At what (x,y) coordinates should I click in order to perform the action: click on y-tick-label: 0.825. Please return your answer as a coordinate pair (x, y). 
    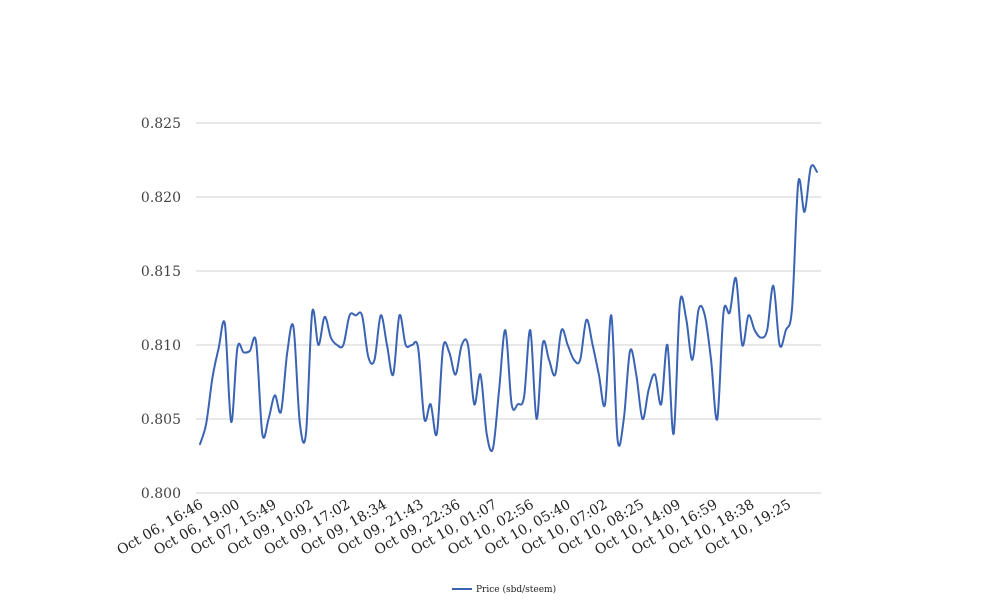
    Looking at the image, I should click on (161, 124).